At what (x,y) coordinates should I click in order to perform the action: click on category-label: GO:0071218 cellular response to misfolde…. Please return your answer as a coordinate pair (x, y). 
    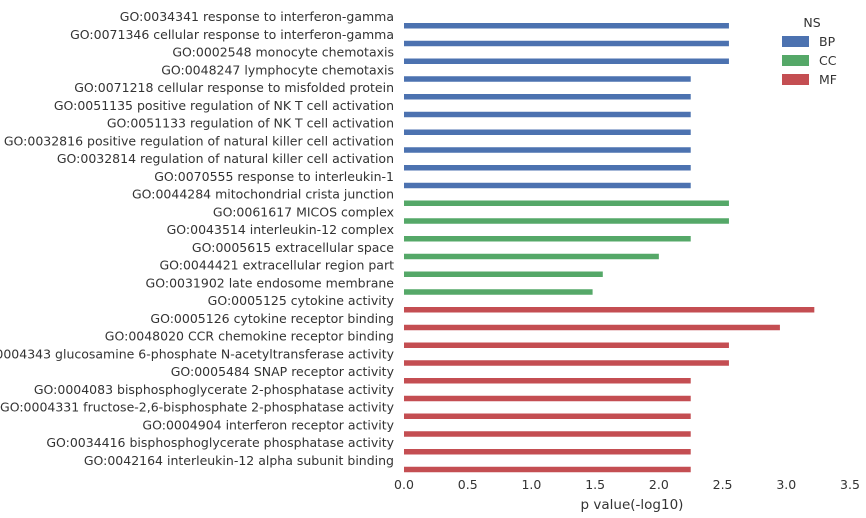
    Looking at the image, I should click on (234, 87).